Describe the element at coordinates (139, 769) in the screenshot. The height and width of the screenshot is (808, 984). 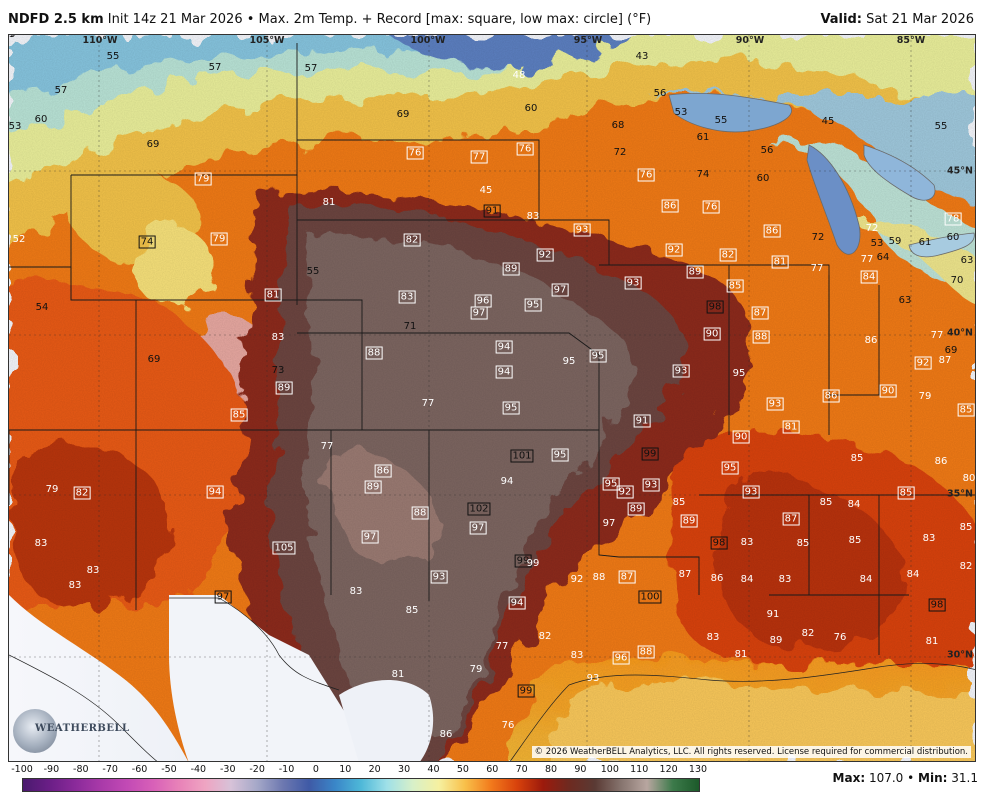
I see `colorbar-tick-label: -60` at that location.